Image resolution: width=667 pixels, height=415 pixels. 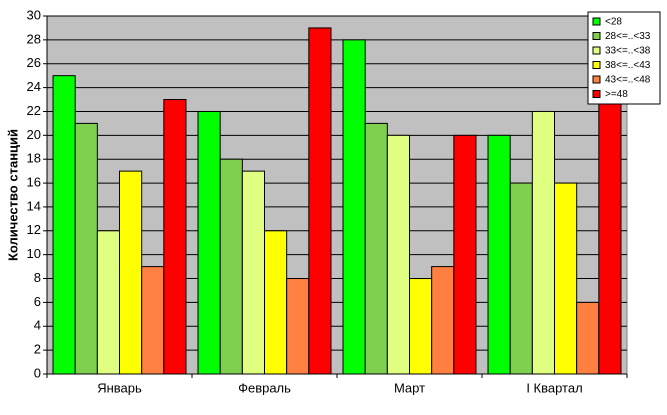 What do you see at coordinates (624, 58) in the screenshot?
I see `legend-box` at bounding box center [624, 58].